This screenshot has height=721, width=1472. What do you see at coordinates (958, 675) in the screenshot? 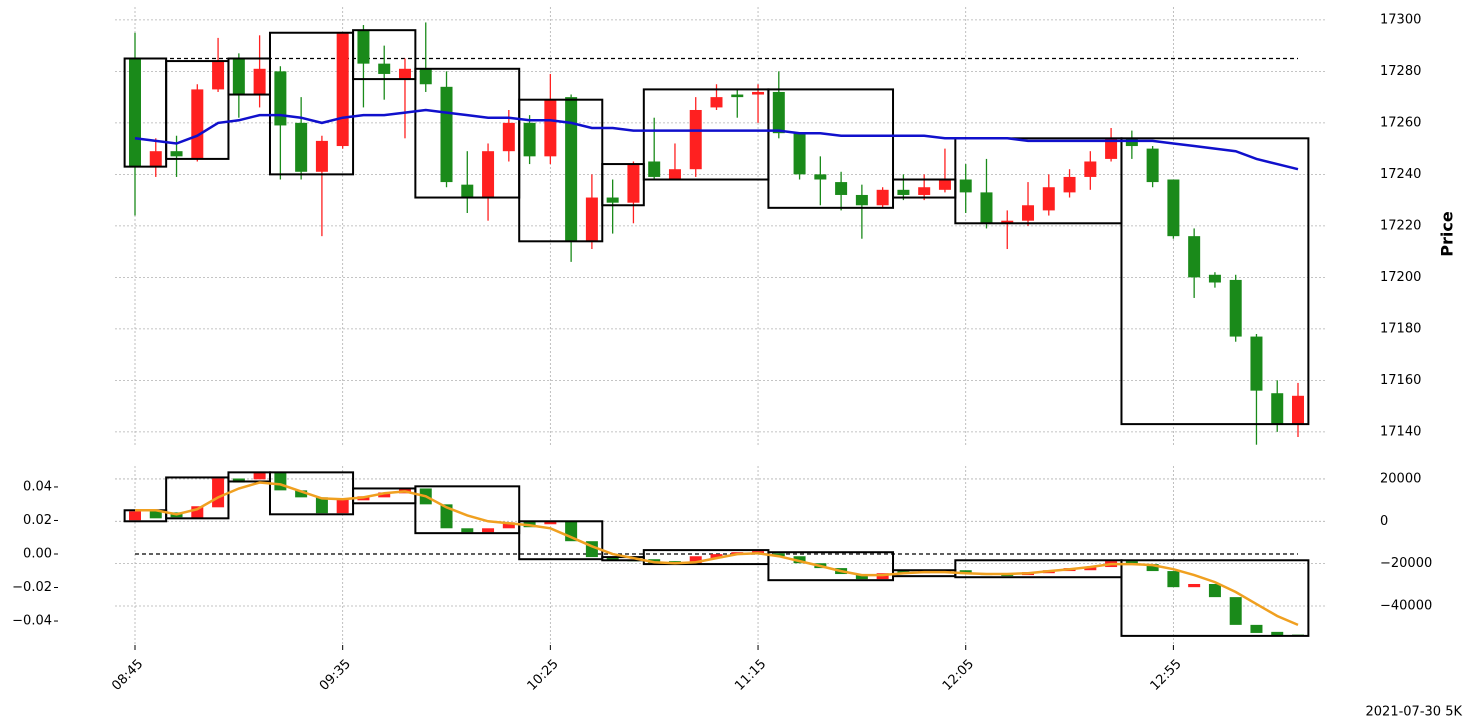
I see `x-tick-label: 12:05` at bounding box center [958, 675].